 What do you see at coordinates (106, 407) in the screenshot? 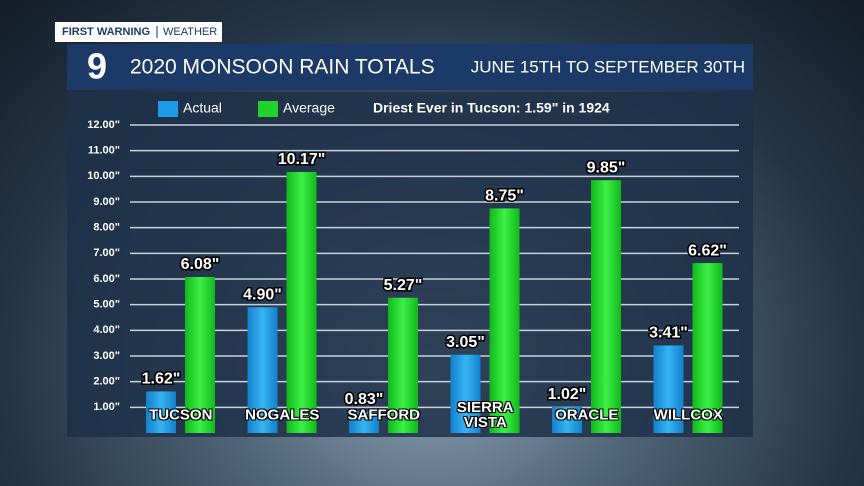
I see `y-tick-label: 1.00"` at bounding box center [106, 407].